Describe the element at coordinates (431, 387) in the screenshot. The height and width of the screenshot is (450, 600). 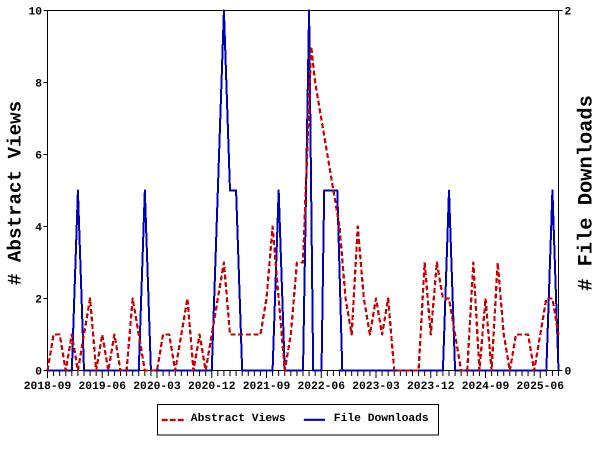
I see `svg-text: 2023-12` at that location.